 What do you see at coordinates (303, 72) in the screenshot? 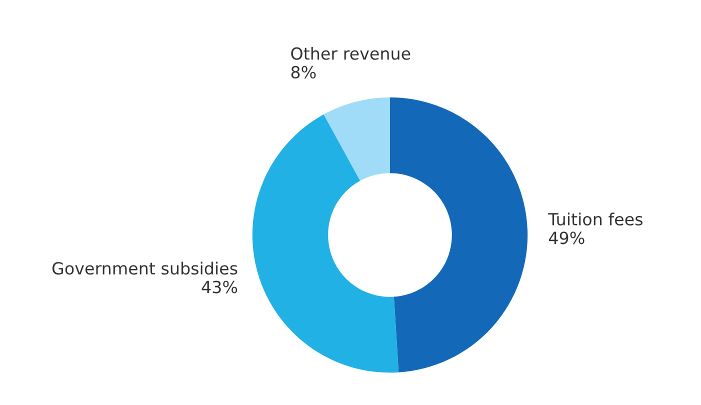
I see `data-label: 8%` at bounding box center [303, 72].